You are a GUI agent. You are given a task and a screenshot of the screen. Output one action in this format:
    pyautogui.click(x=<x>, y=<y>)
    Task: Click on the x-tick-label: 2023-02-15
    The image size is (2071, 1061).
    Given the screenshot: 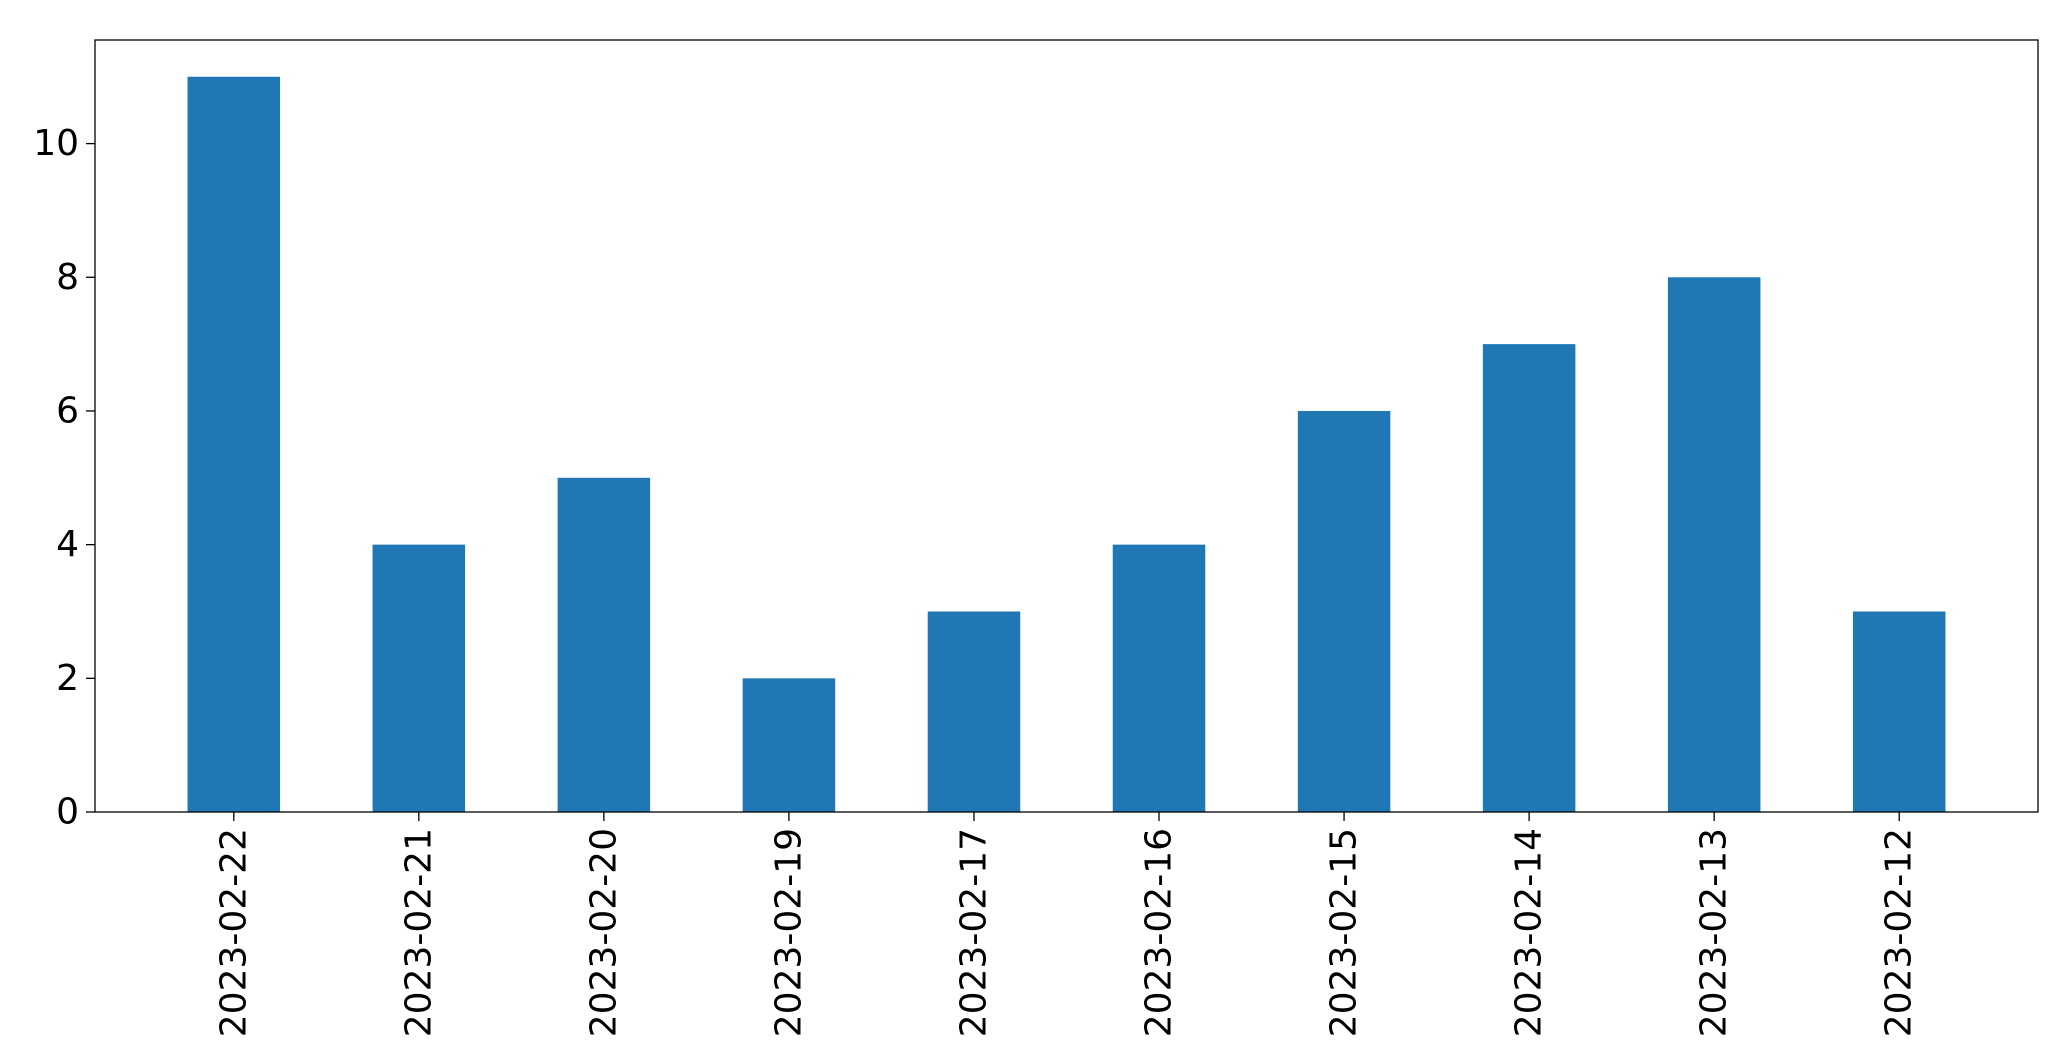 What is the action you would take?
    pyautogui.click(x=1344, y=932)
    